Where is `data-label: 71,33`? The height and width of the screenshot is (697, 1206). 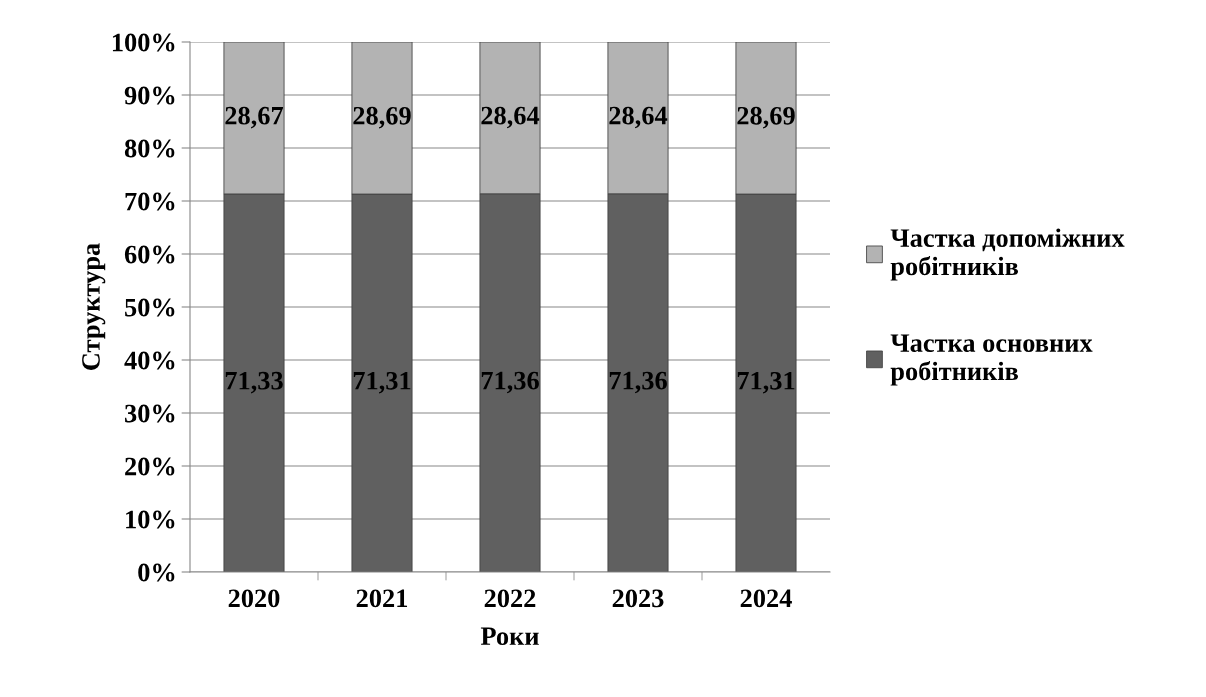
data-label: 71,33 is located at coordinates (254, 382).